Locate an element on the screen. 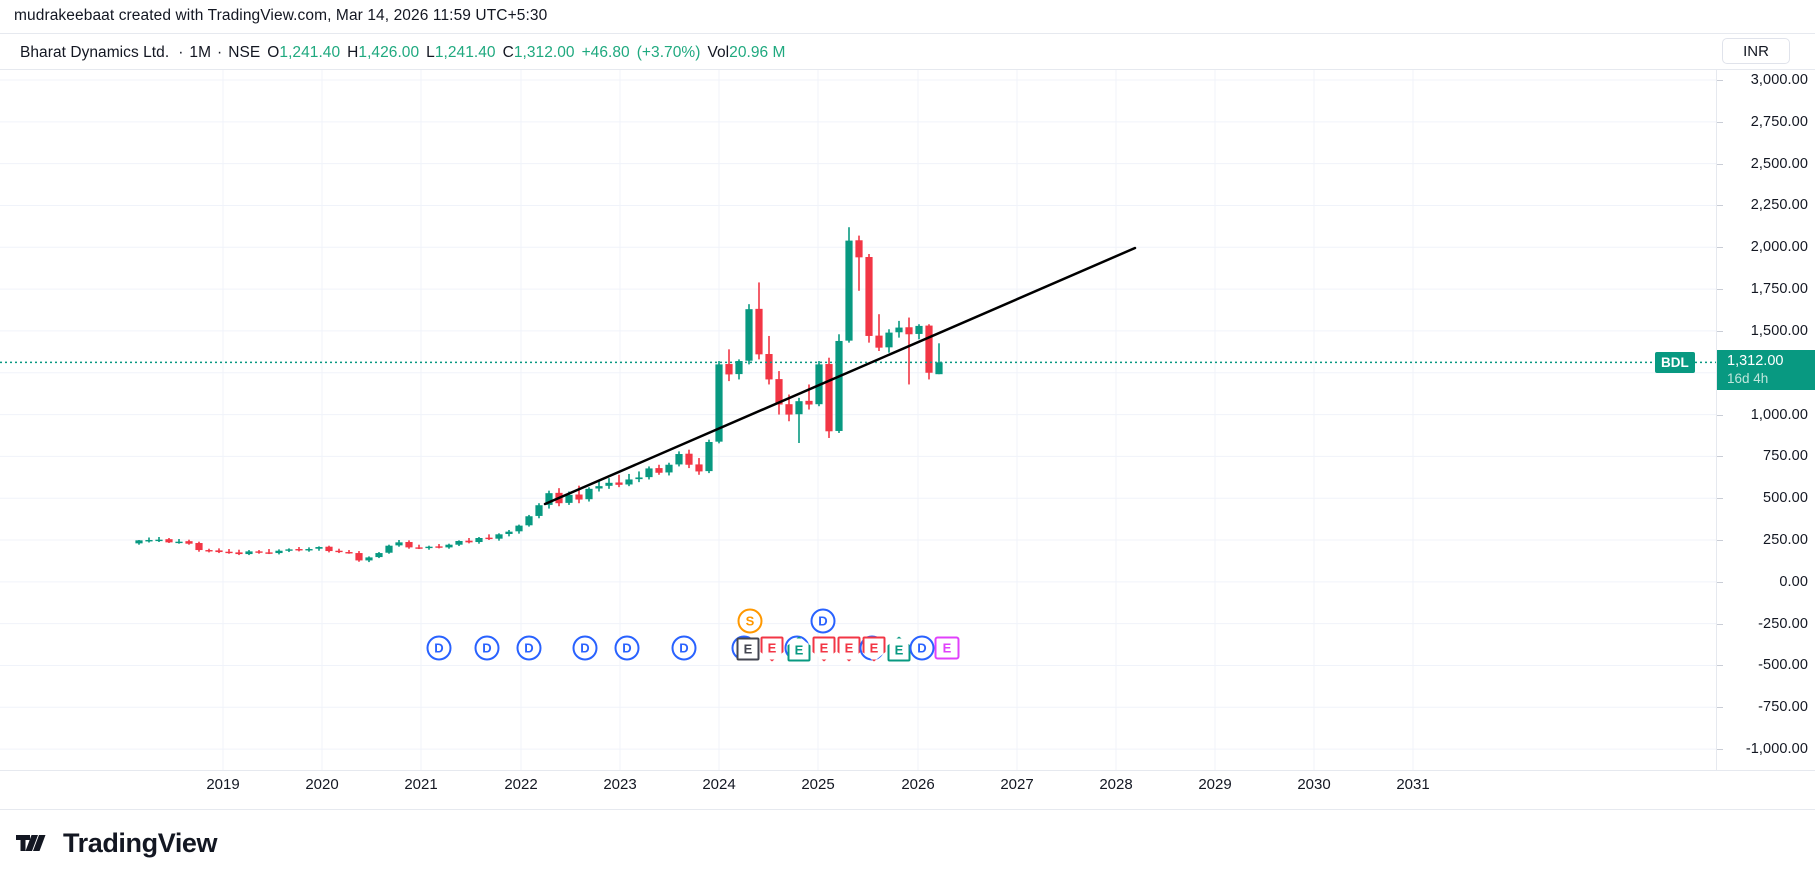 This screenshot has width=1815, height=877. currency-badge: INR is located at coordinates (1756, 51).